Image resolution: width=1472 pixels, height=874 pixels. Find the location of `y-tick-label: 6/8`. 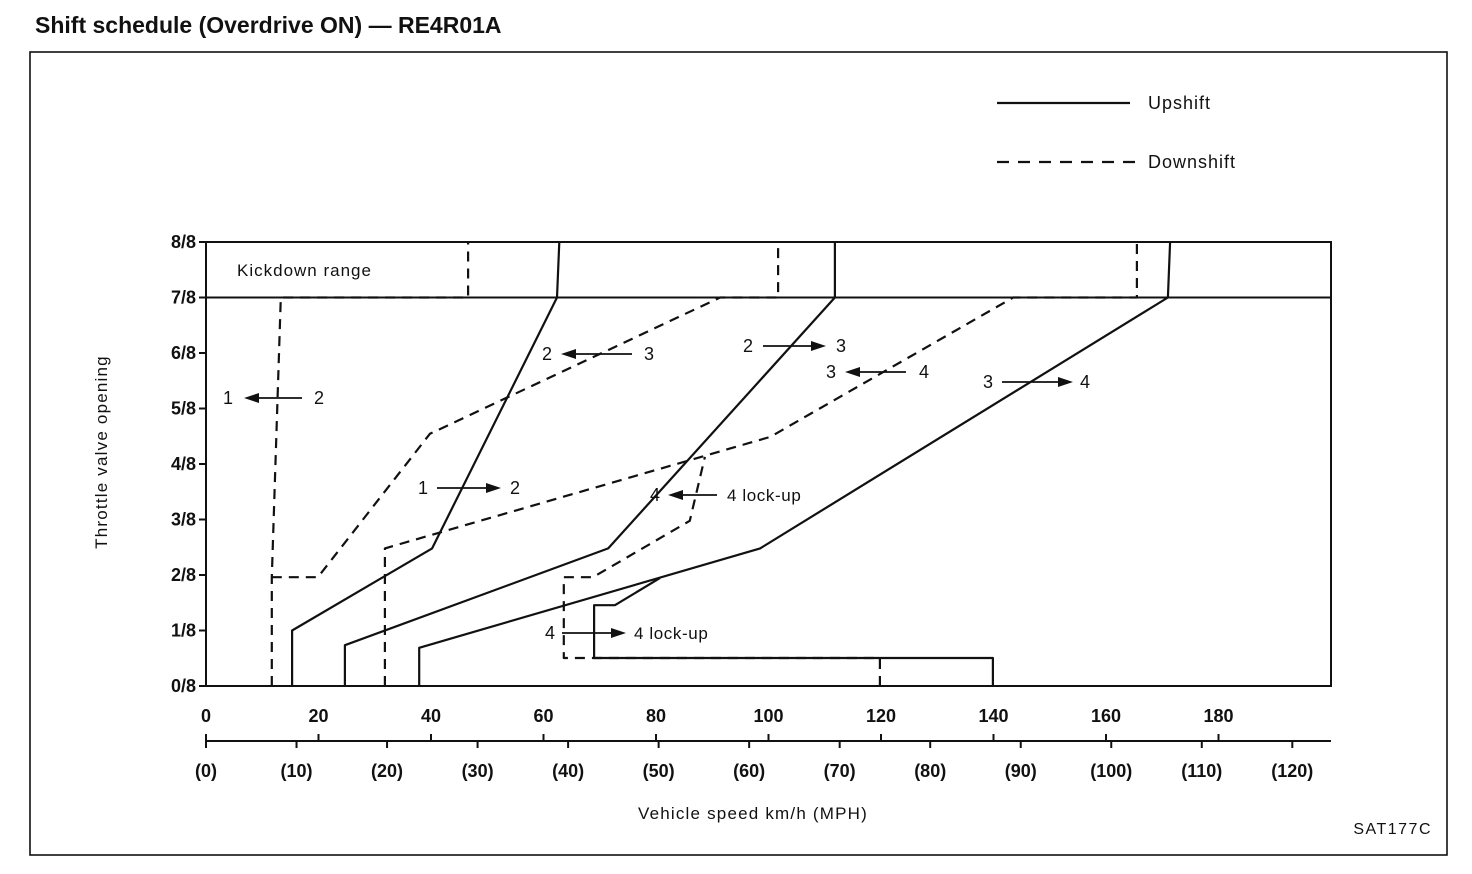

y-tick-label: 6/8 is located at coordinates (183, 353).